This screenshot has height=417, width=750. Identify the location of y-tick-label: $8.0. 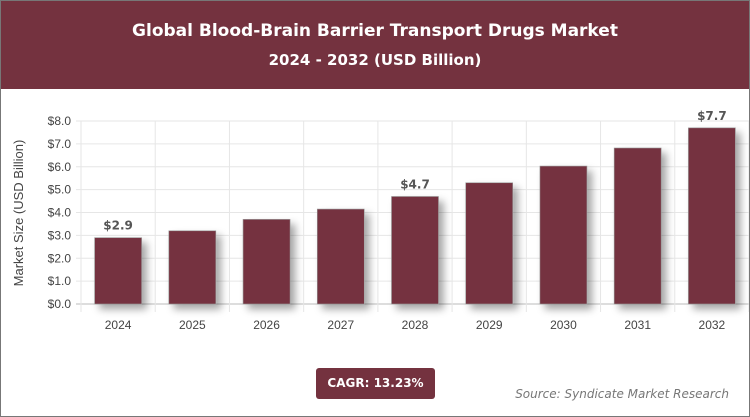
(60, 121).